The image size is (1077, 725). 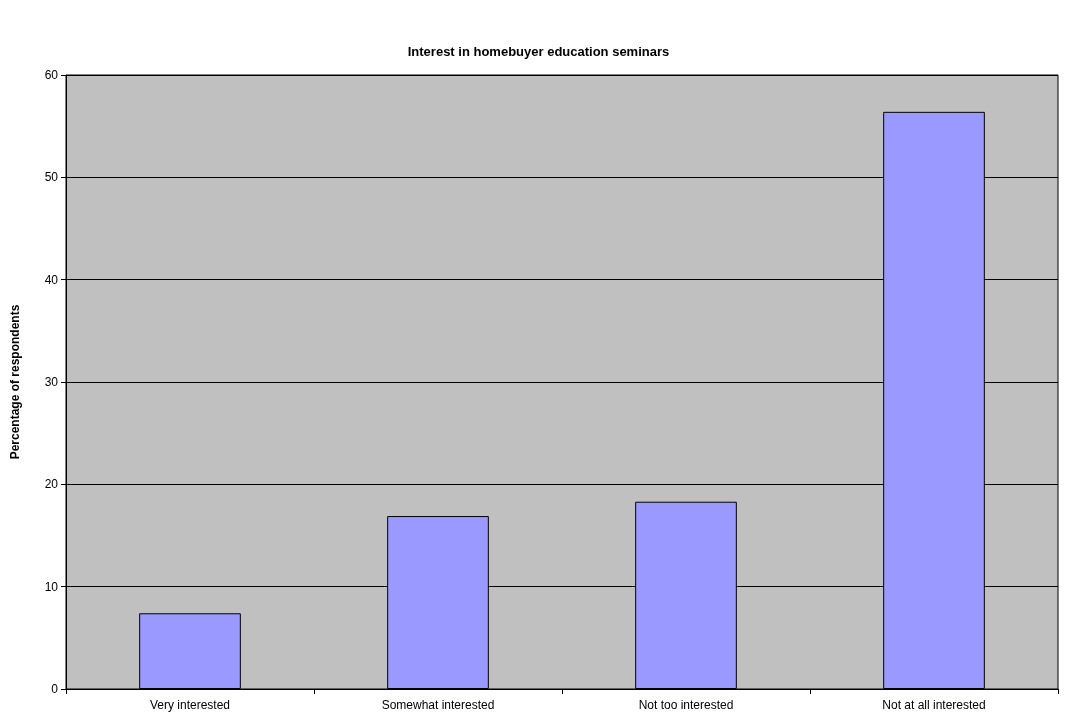 What do you see at coordinates (51, 382) in the screenshot?
I see `y-tick-label: 30` at bounding box center [51, 382].